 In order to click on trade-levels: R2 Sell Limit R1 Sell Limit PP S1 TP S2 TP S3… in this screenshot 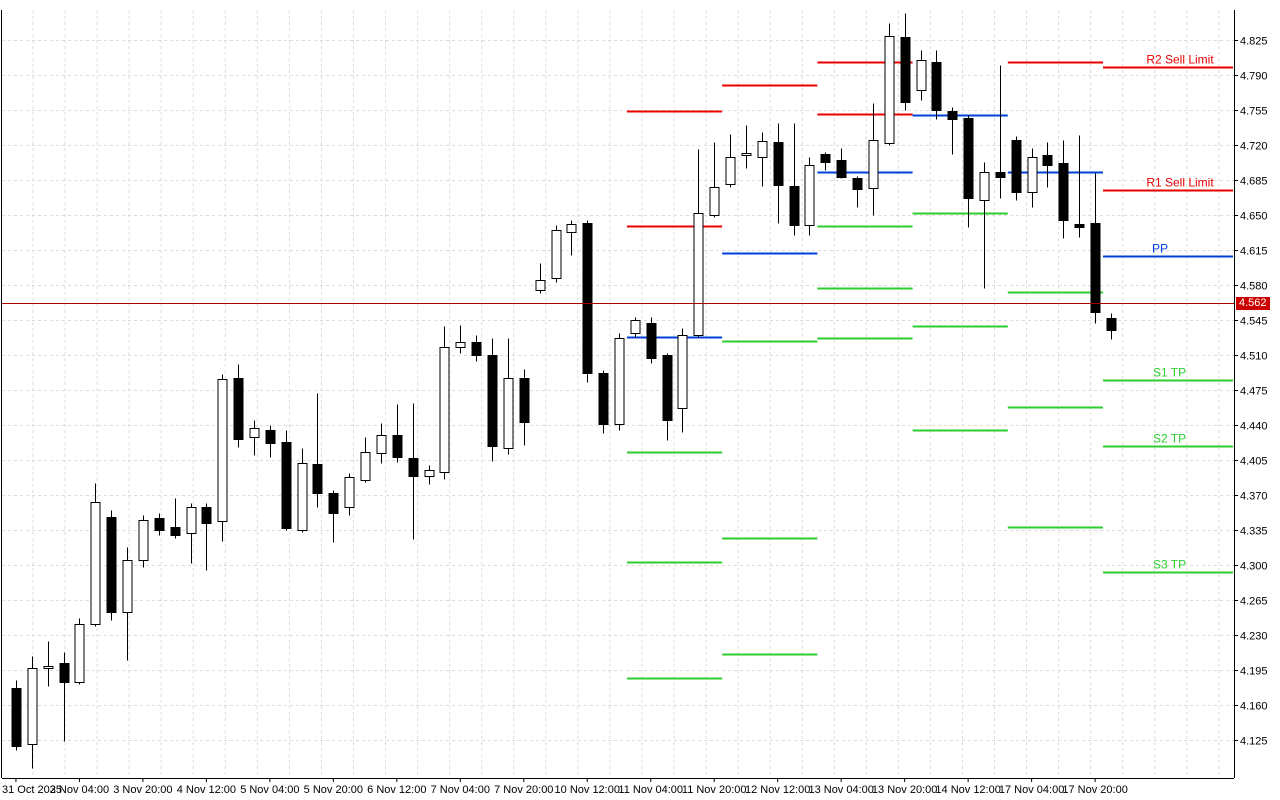, I will do `click(1168, 313)`.